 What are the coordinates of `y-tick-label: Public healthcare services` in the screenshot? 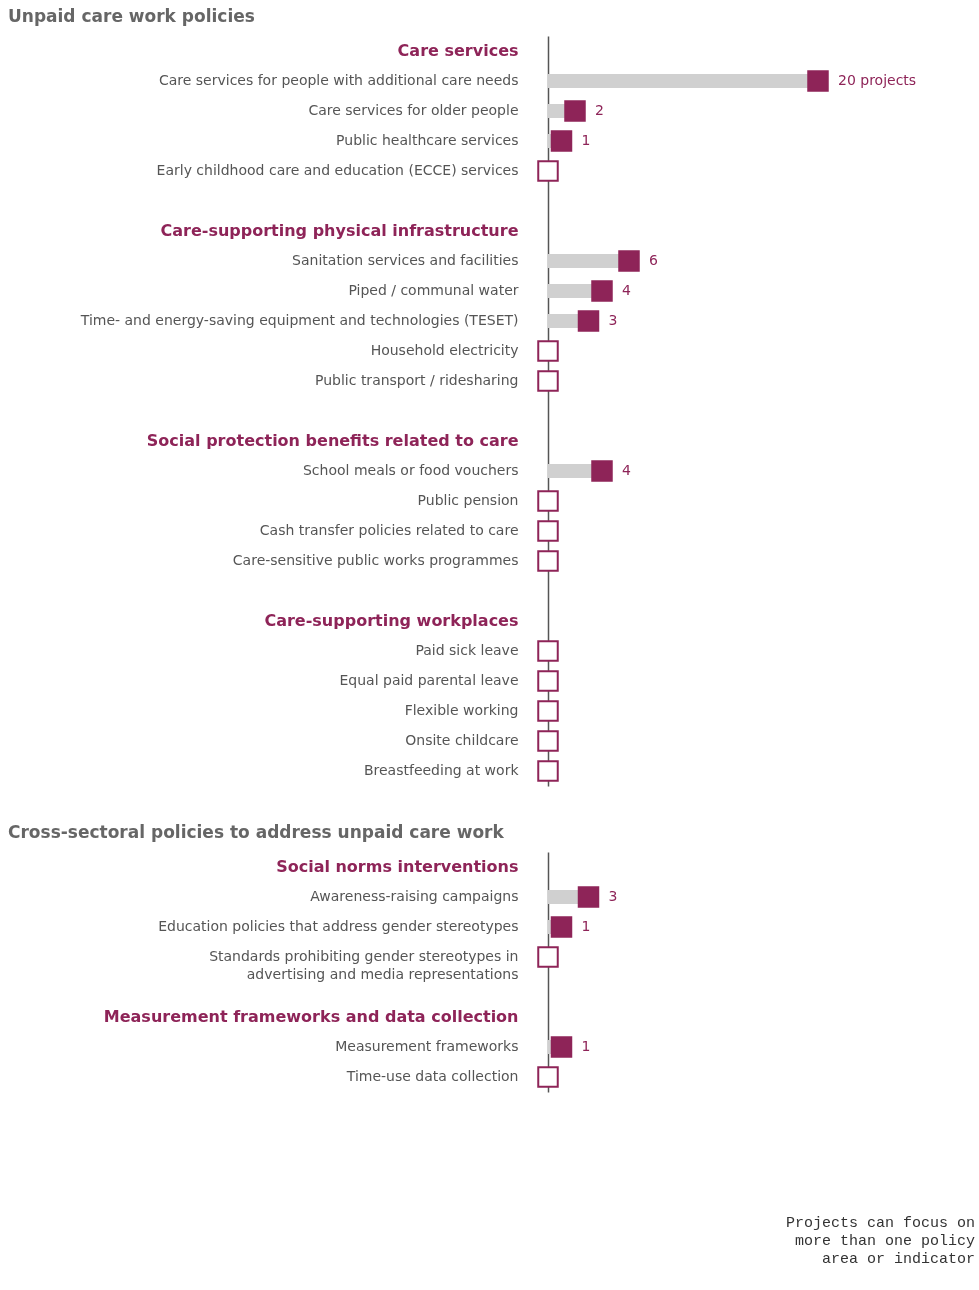 It's located at (427, 140).